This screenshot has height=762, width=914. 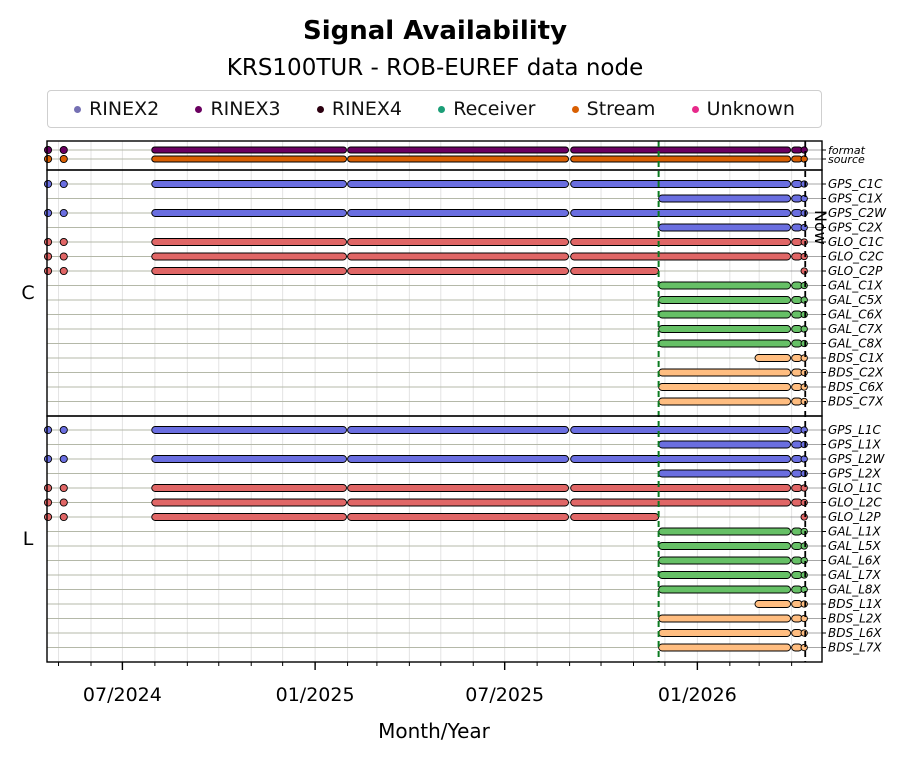 What do you see at coordinates (238, 109) in the screenshot?
I see `legend-item-rinex3: RINEX3` at bounding box center [238, 109].